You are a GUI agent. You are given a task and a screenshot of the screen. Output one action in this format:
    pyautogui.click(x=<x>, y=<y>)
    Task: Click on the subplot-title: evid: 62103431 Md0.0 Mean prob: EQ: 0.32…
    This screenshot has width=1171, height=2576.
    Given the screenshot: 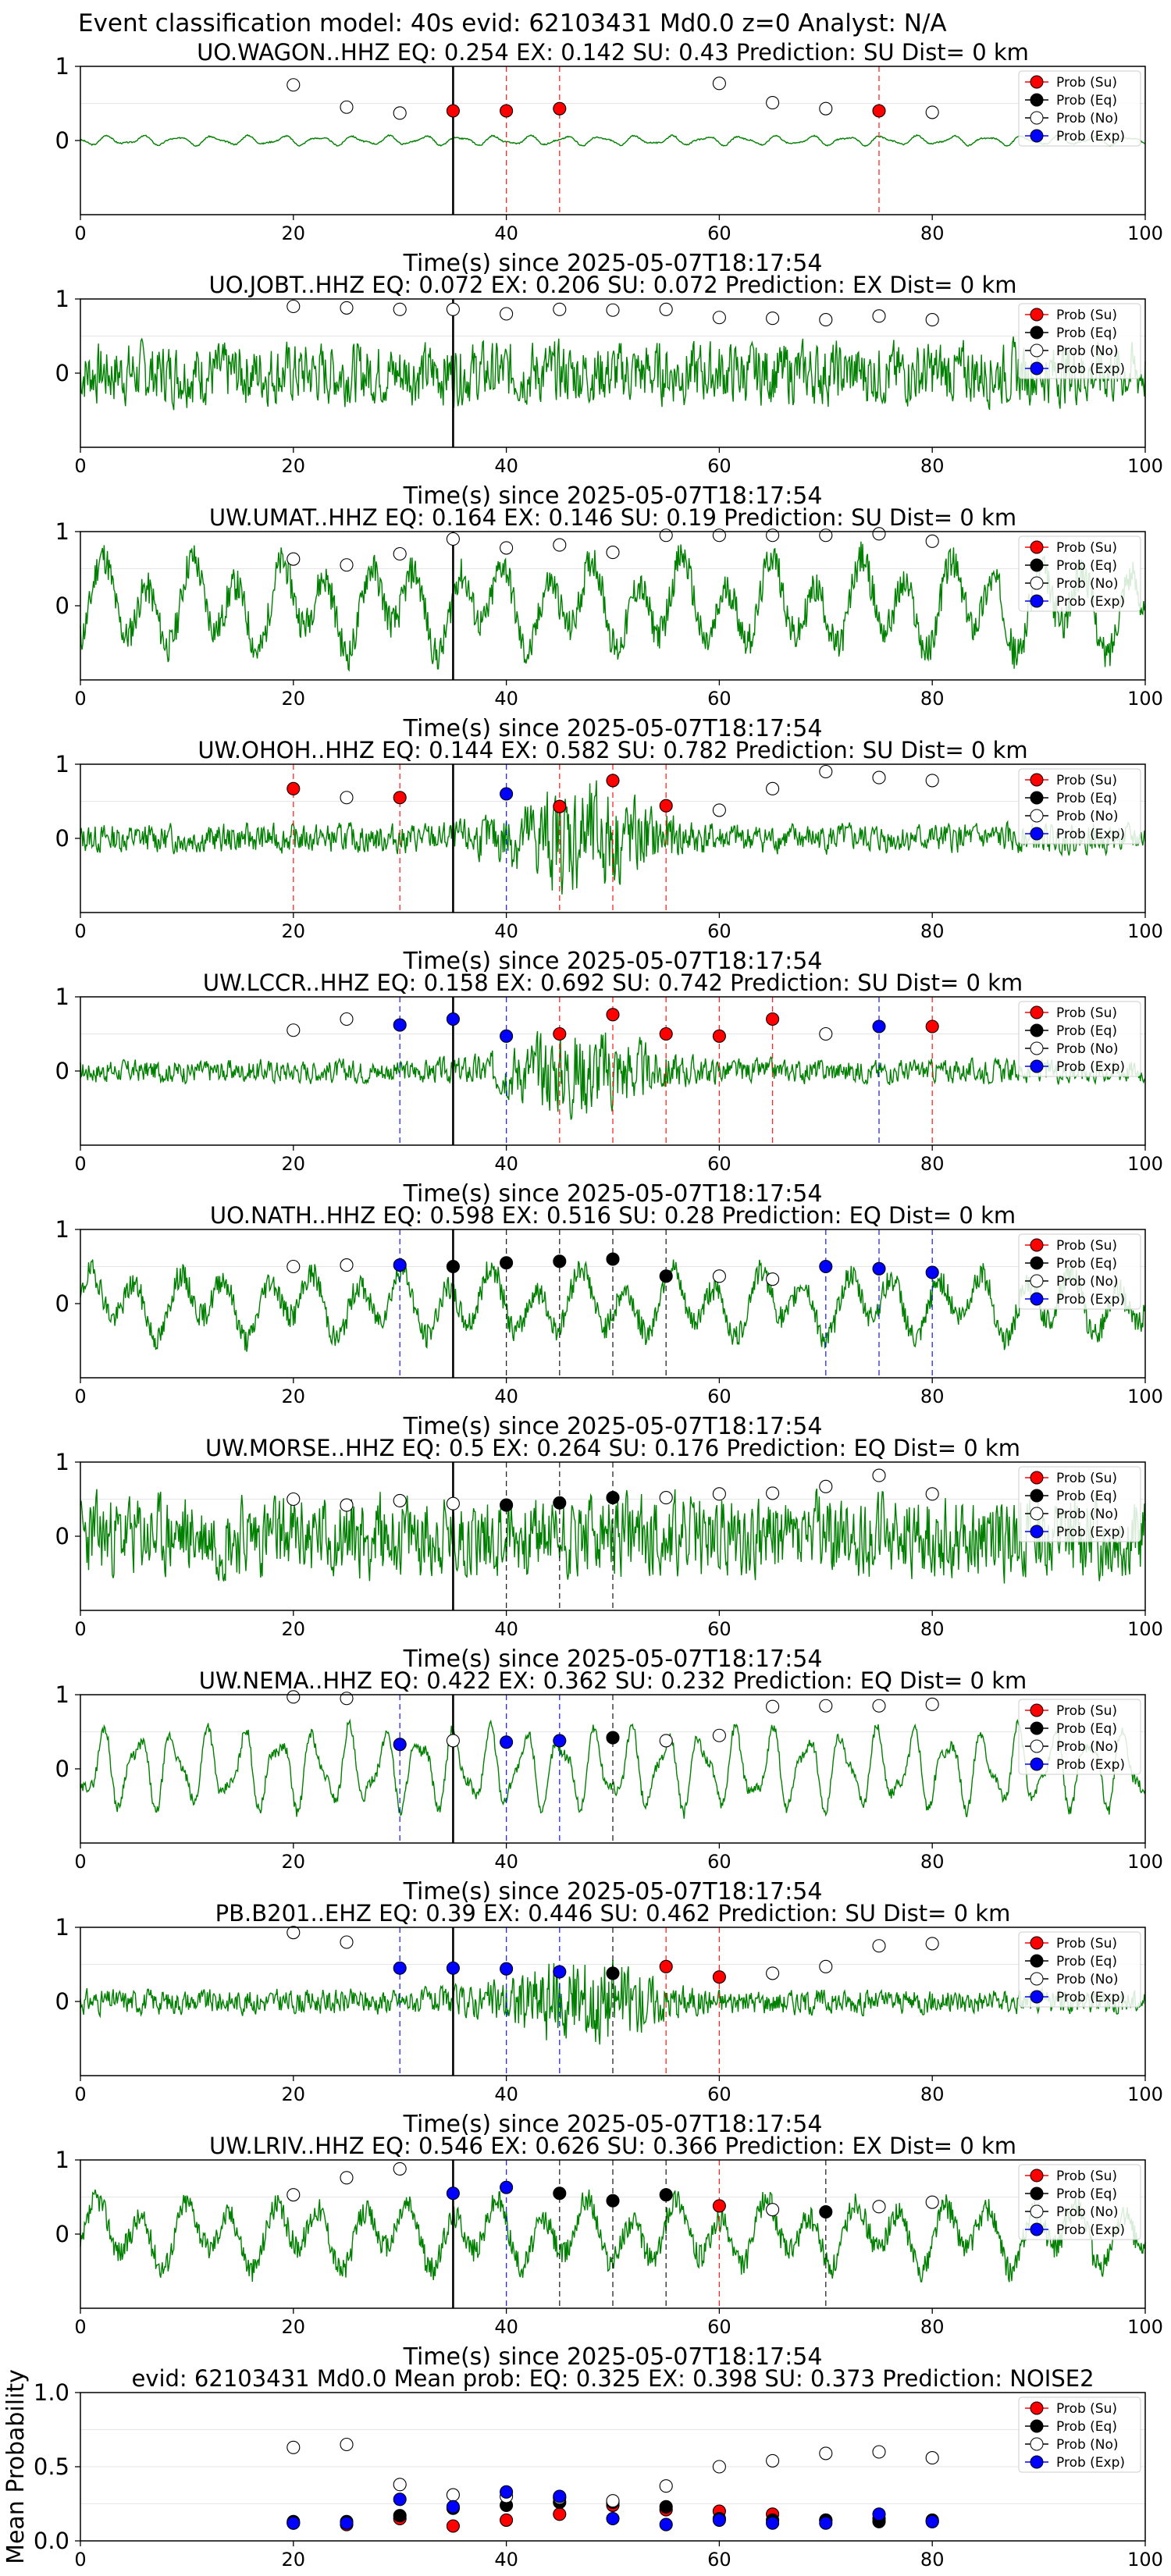 What is the action you would take?
    pyautogui.click(x=612, y=2378)
    